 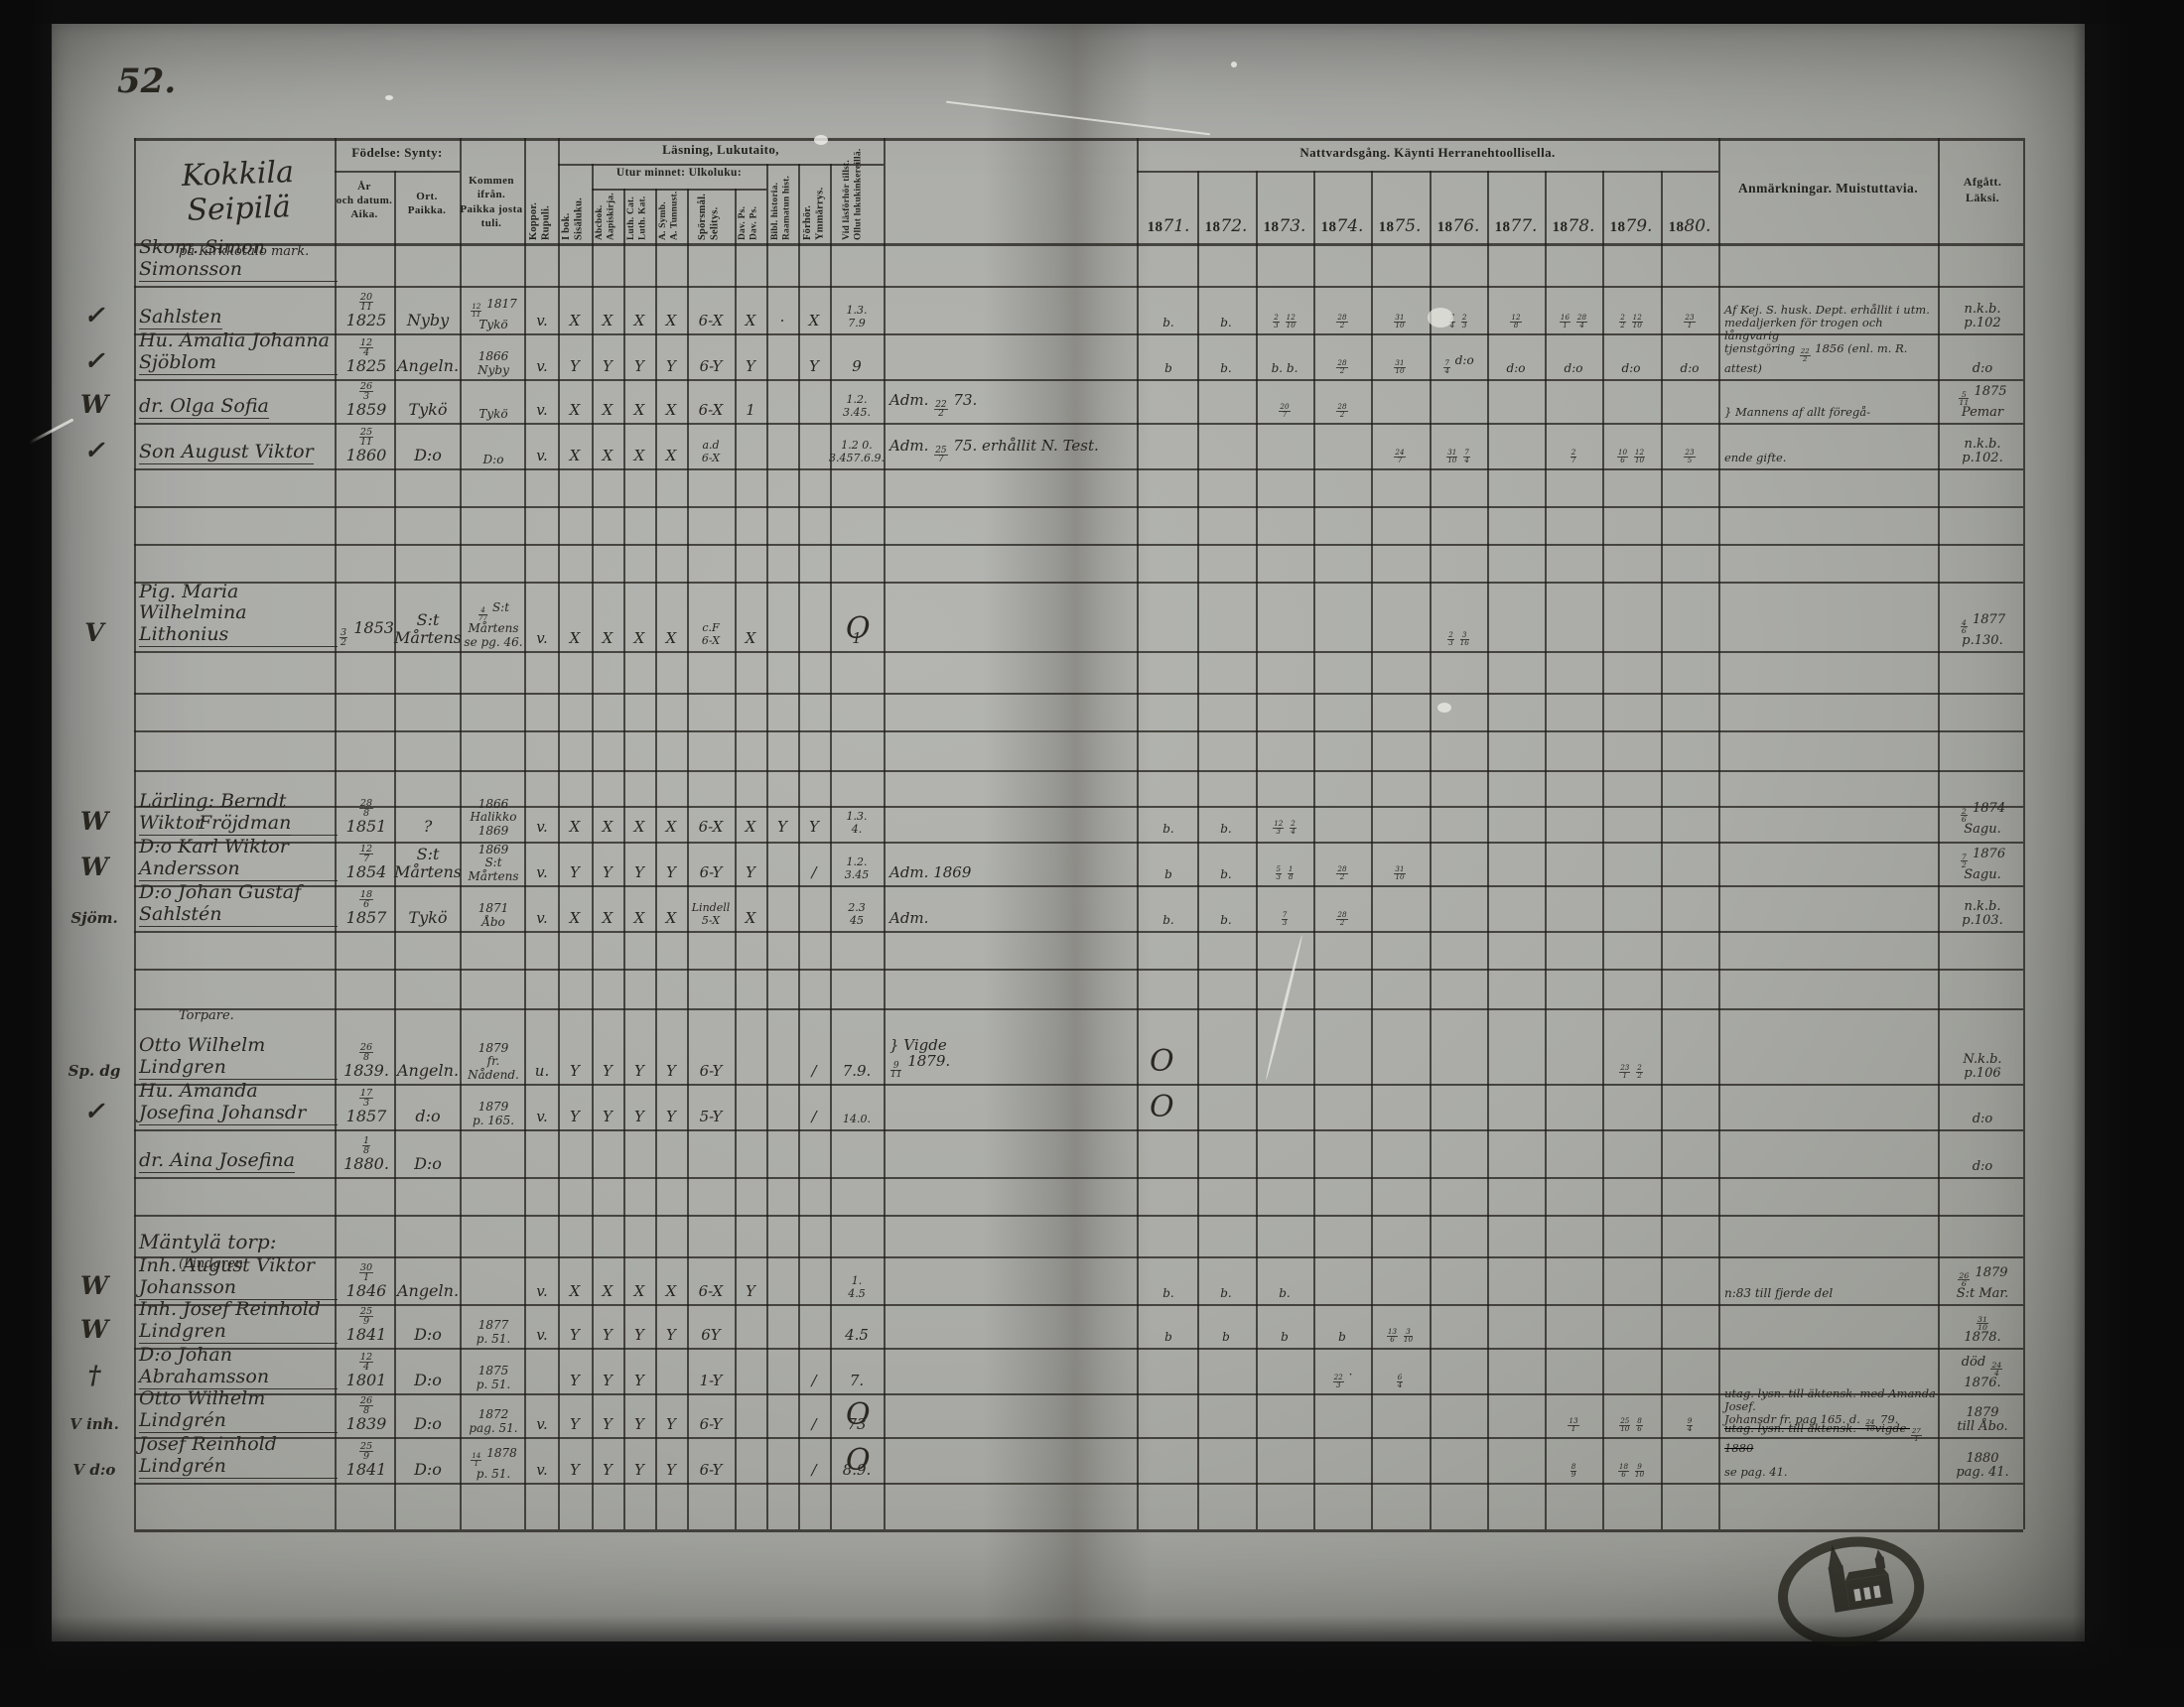 I want to click on margin-mark: Sjöm., so click(x=94, y=919).